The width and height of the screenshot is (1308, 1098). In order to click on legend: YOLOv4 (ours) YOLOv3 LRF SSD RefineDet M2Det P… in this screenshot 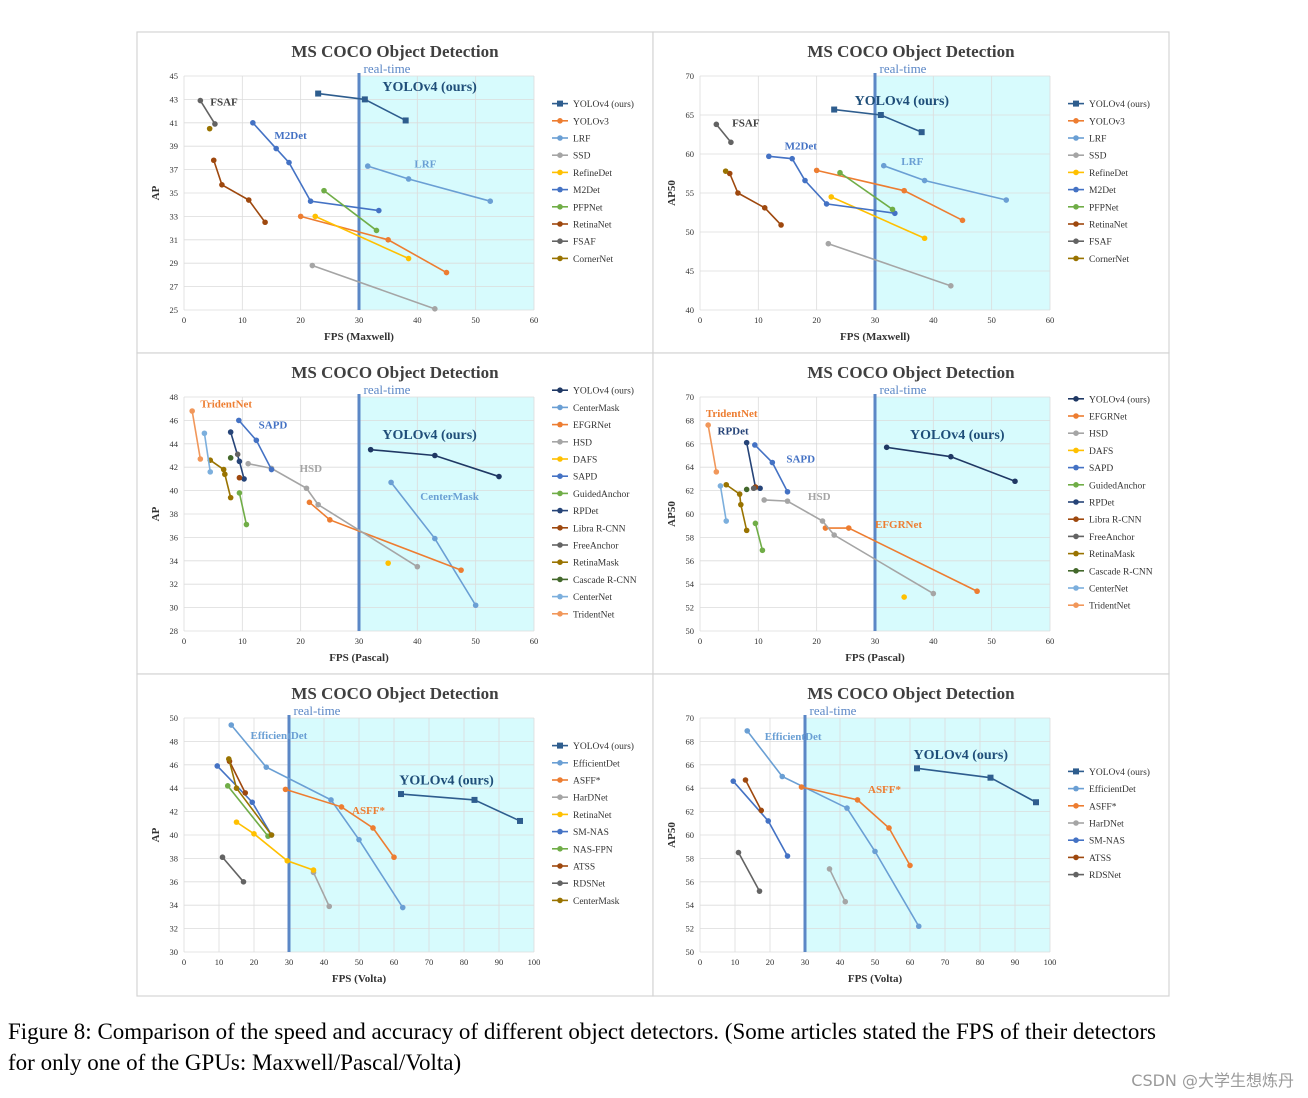, I will do `click(593, 182)`.